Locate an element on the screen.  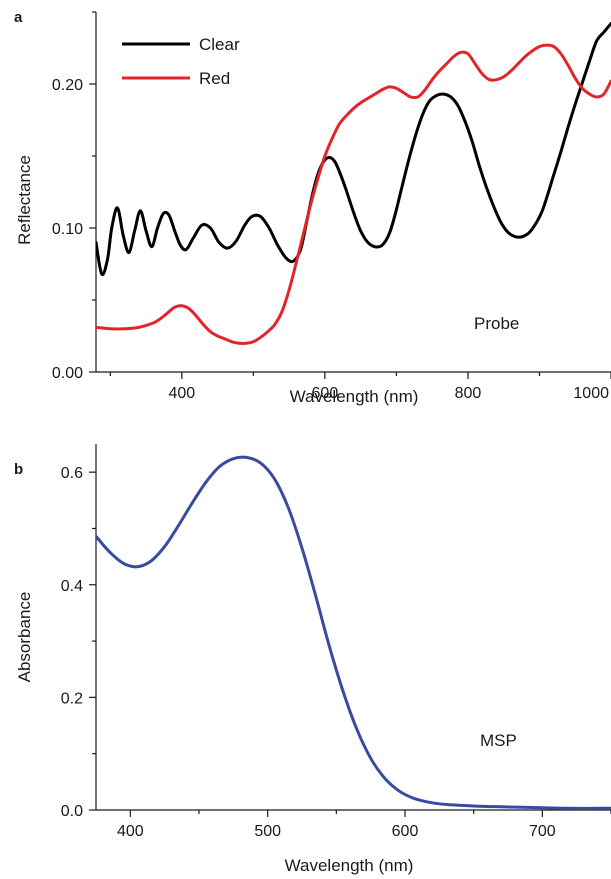
panel-b-y-axis-title: Absorbance is located at coordinates (24, 637).